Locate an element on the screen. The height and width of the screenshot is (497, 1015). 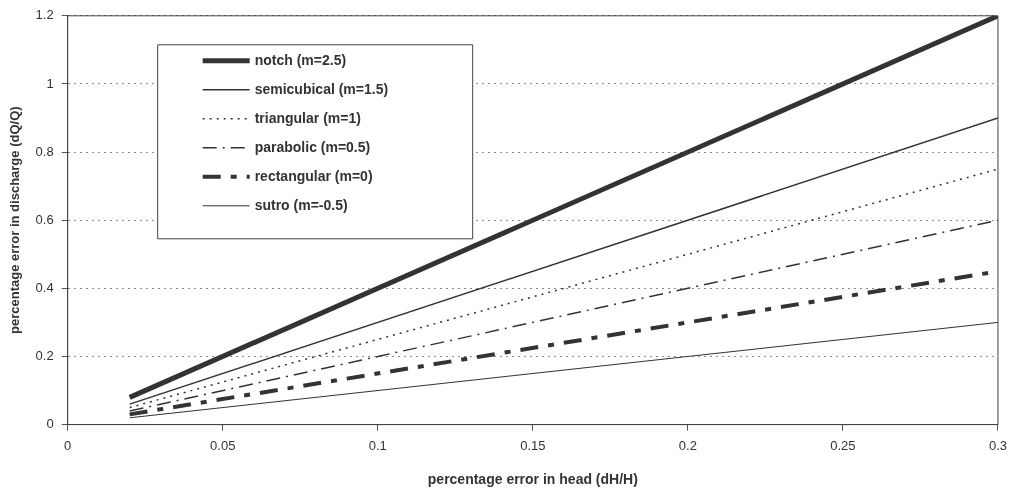
legend-label: triangular (m=1) is located at coordinates (307, 117).